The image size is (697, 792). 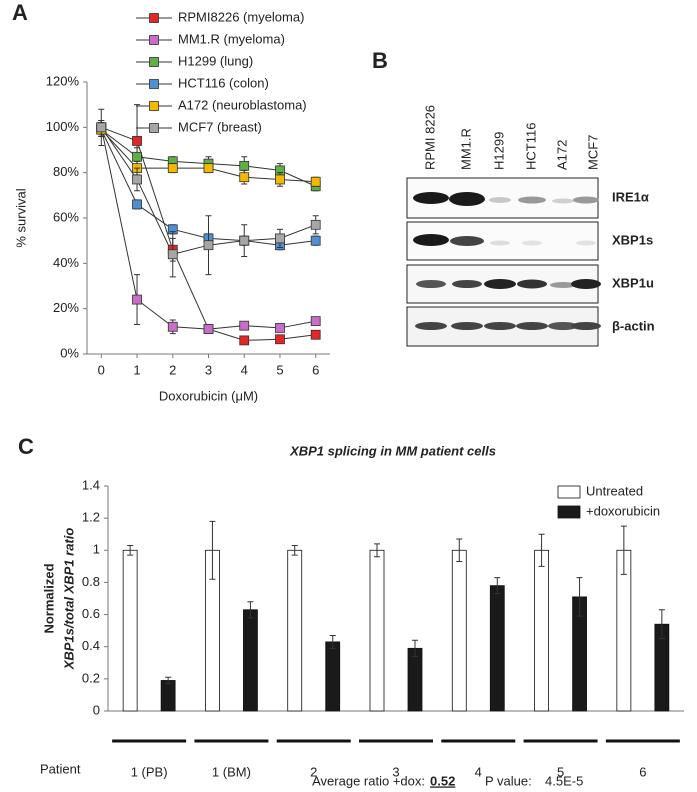 I want to click on legend-label: A172 (neuroblastoma), so click(x=242, y=104).